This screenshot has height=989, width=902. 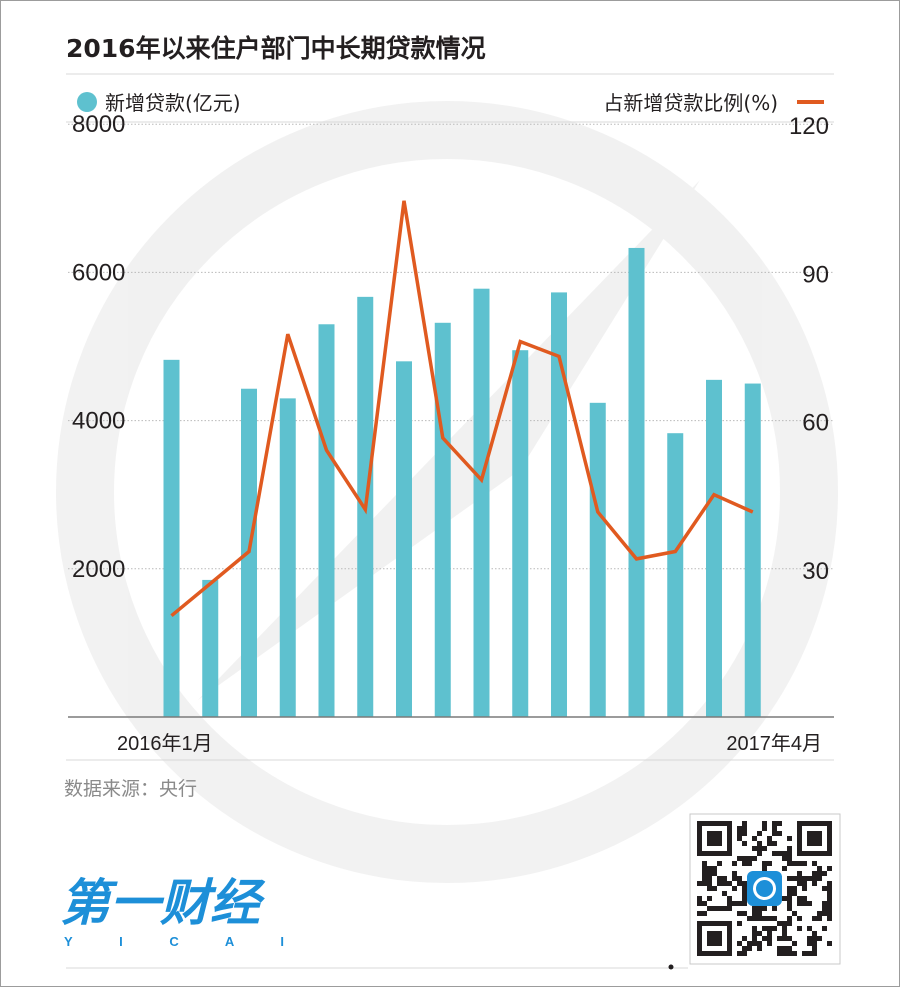 What do you see at coordinates (174, 941) in the screenshot?
I see `yicai-logo-subtext: Y I C A I` at bounding box center [174, 941].